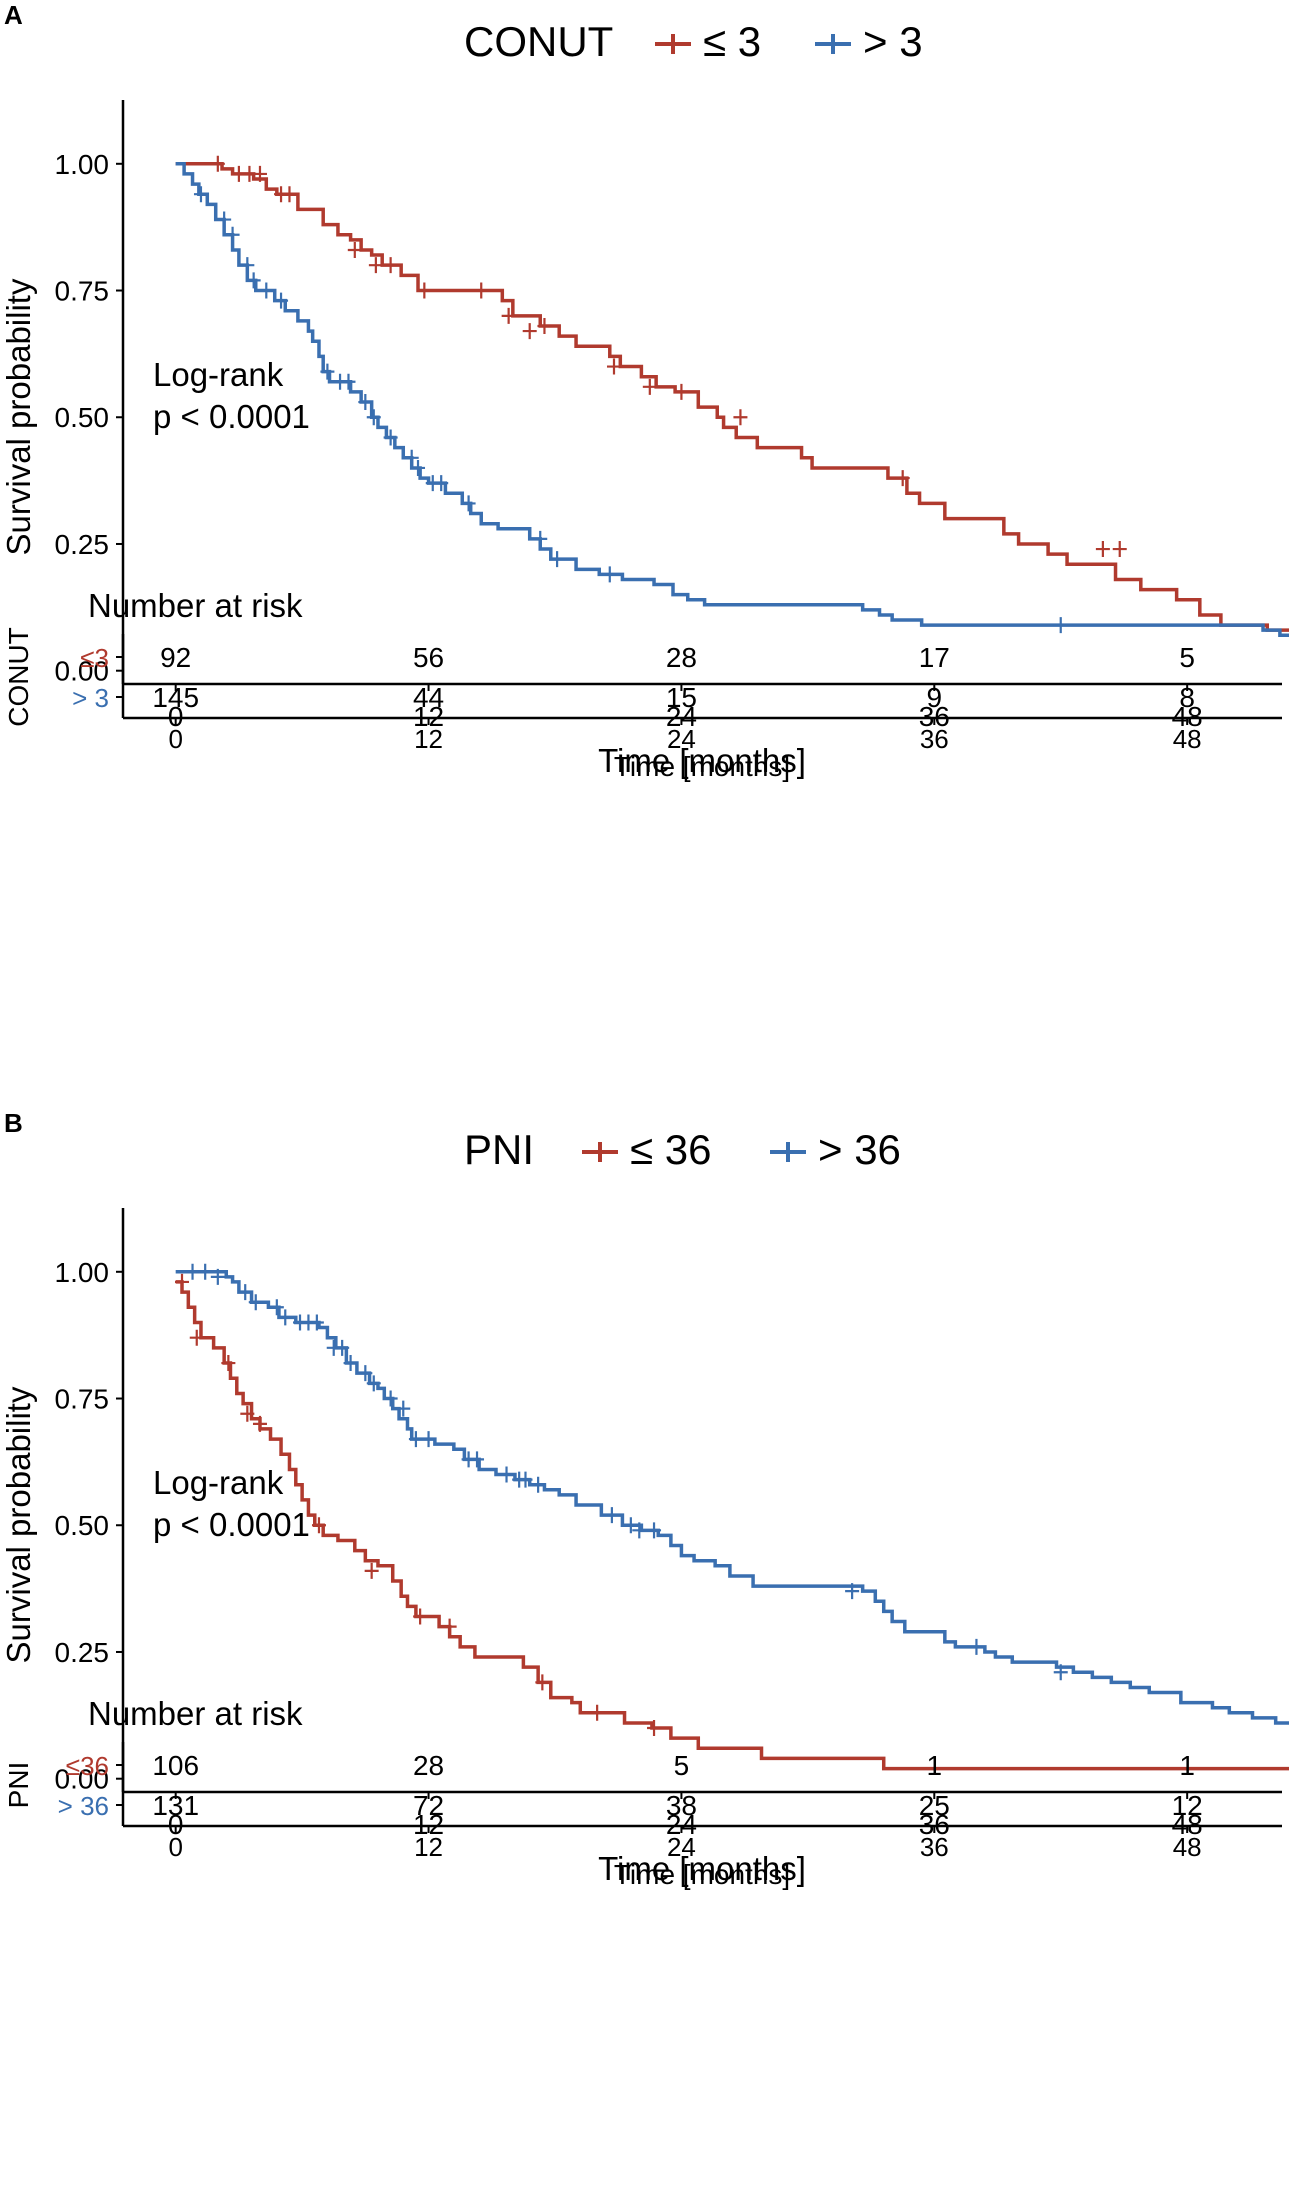 This screenshot has height=2194, width=1289. What do you see at coordinates (428, 1847) in the screenshot?
I see `risk-x-tick-label: 12` at bounding box center [428, 1847].